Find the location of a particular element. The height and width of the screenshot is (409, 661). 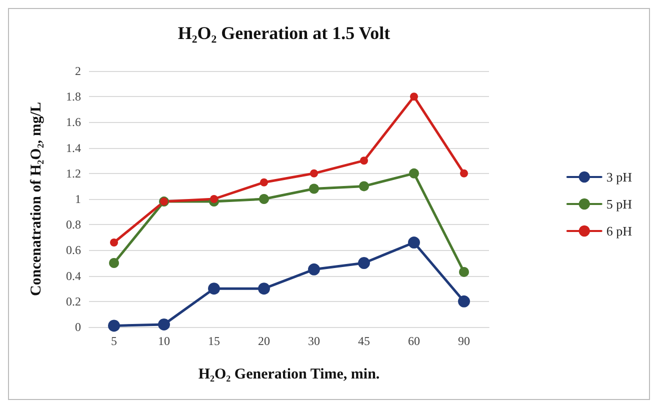

y-axis-title: Concenatration of H₂O₂, mg/L is located at coordinates (36, 199).